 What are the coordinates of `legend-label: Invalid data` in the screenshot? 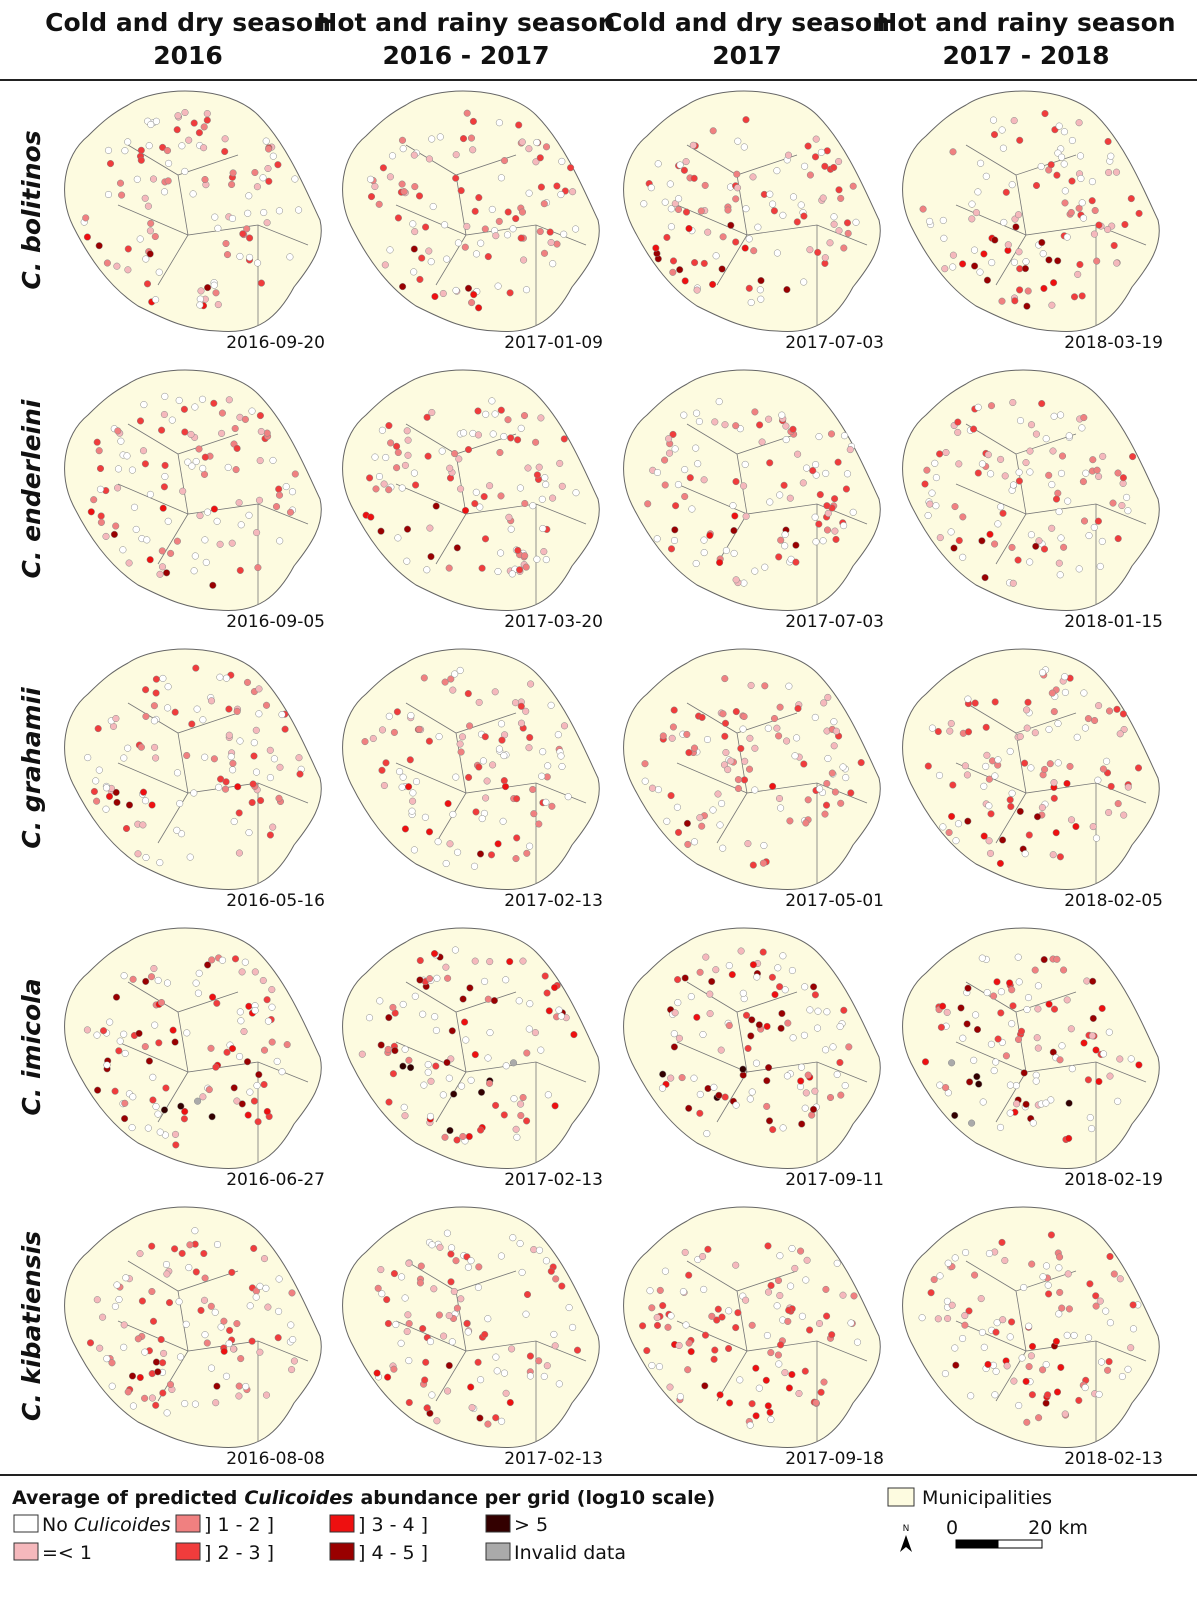 It's located at (570, 1553).